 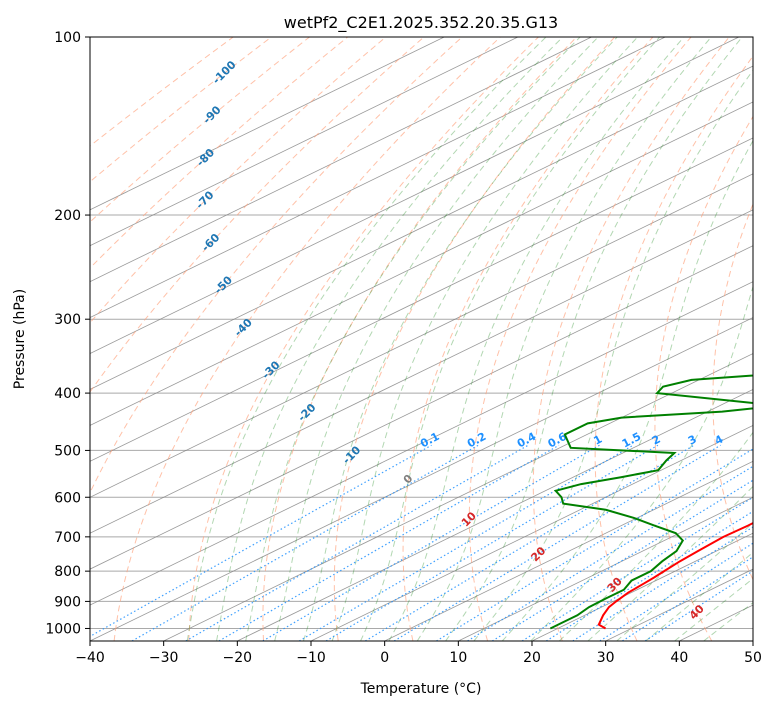 What do you see at coordinates (67, 451) in the screenshot?
I see `y-tick-label: 500` at bounding box center [67, 451].